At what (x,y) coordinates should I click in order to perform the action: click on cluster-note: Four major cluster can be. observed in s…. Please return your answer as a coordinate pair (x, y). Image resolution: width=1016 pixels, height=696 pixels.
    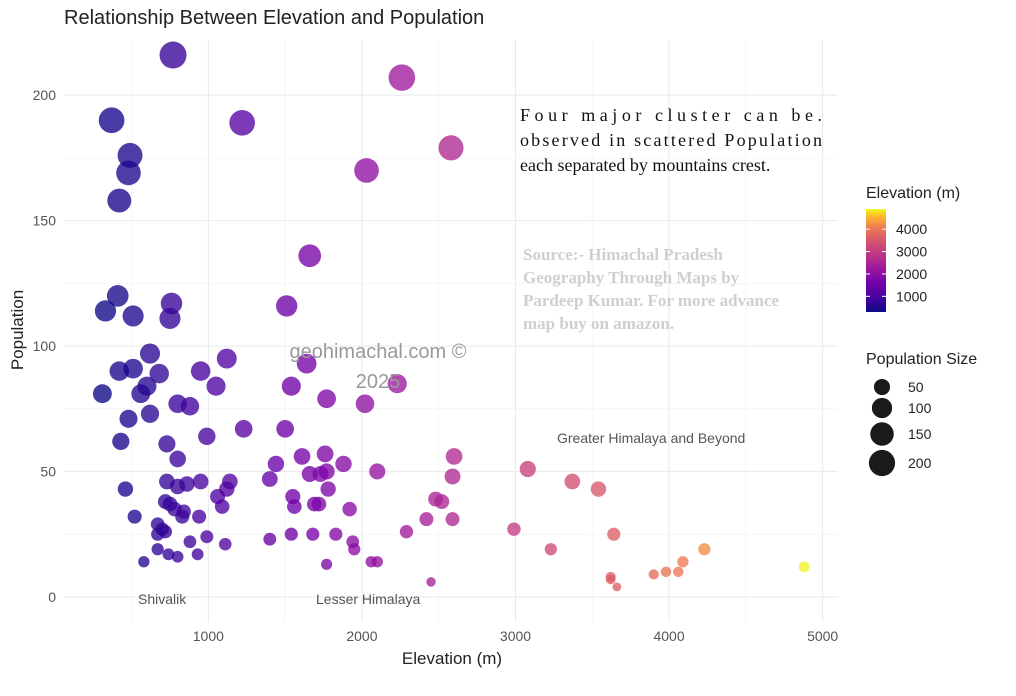
    Looking at the image, I should click on (671, 140).